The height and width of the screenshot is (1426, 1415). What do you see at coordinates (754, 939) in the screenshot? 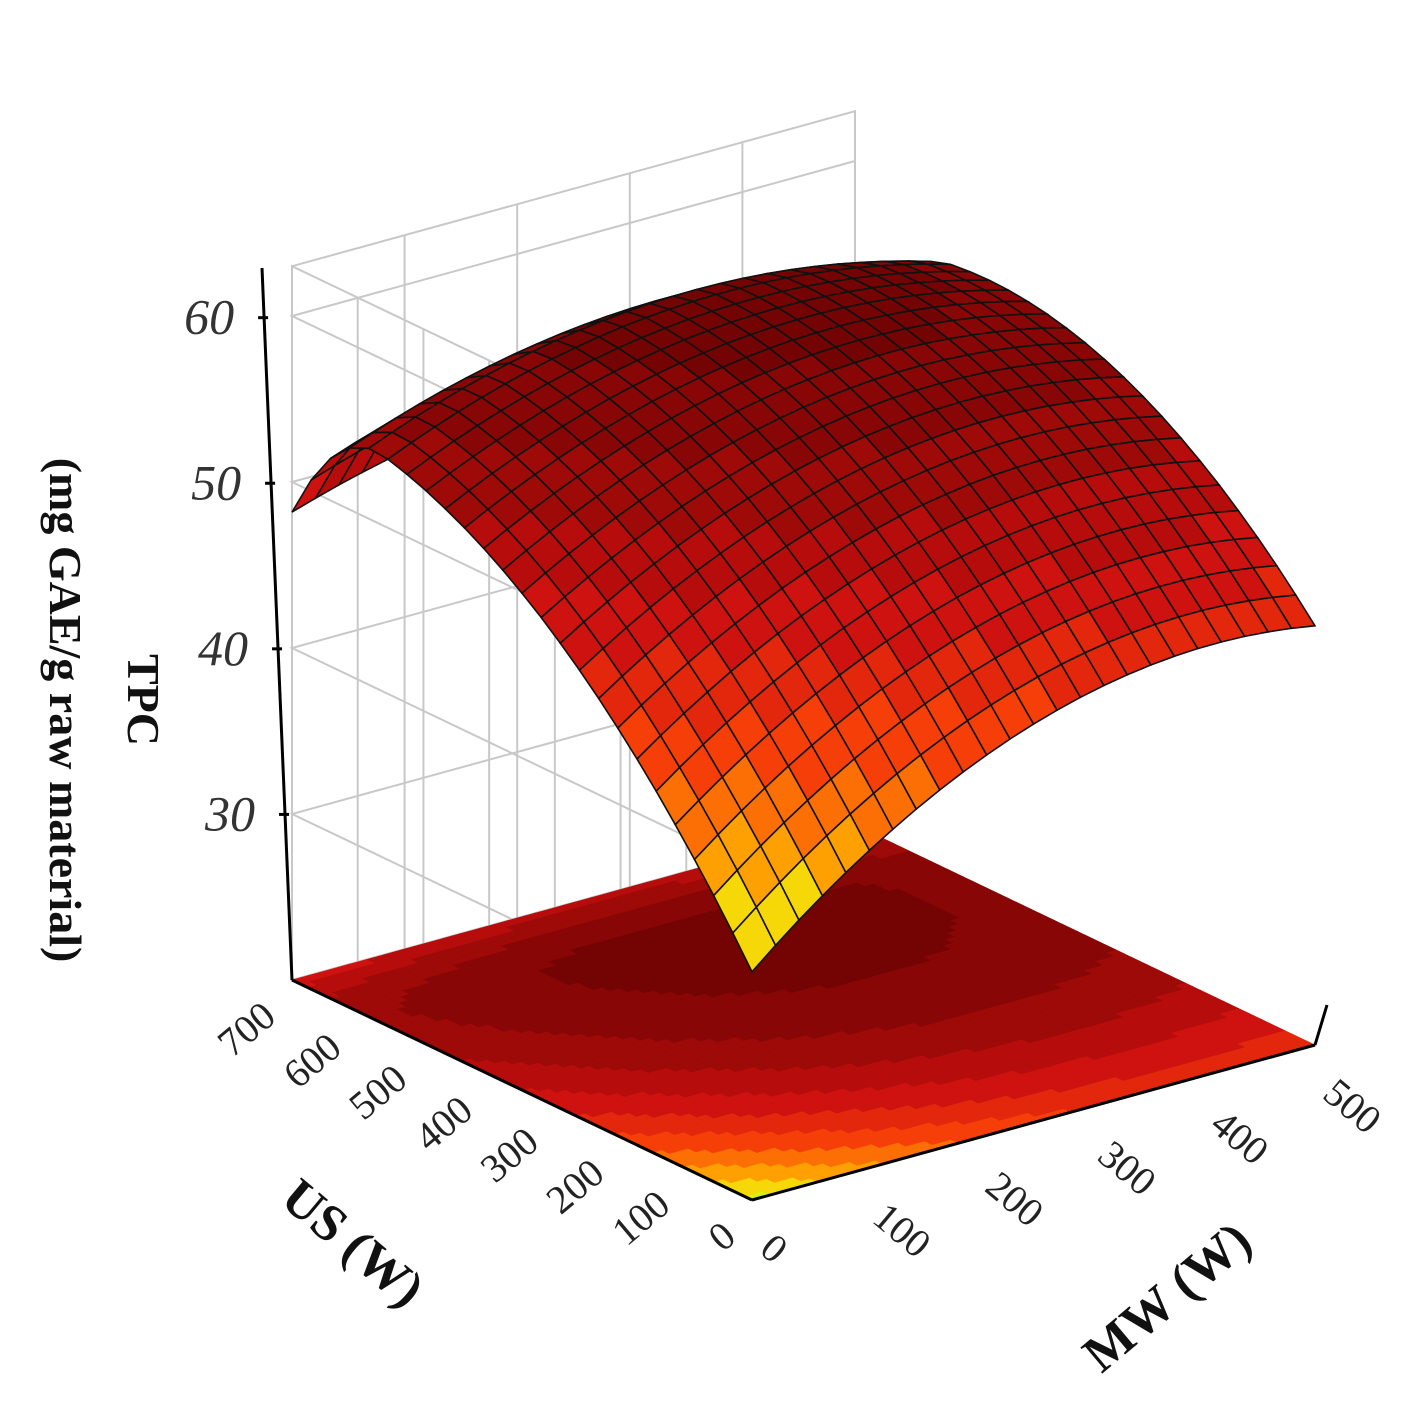
I see `surface-cell` at bounding box center [754, 939].